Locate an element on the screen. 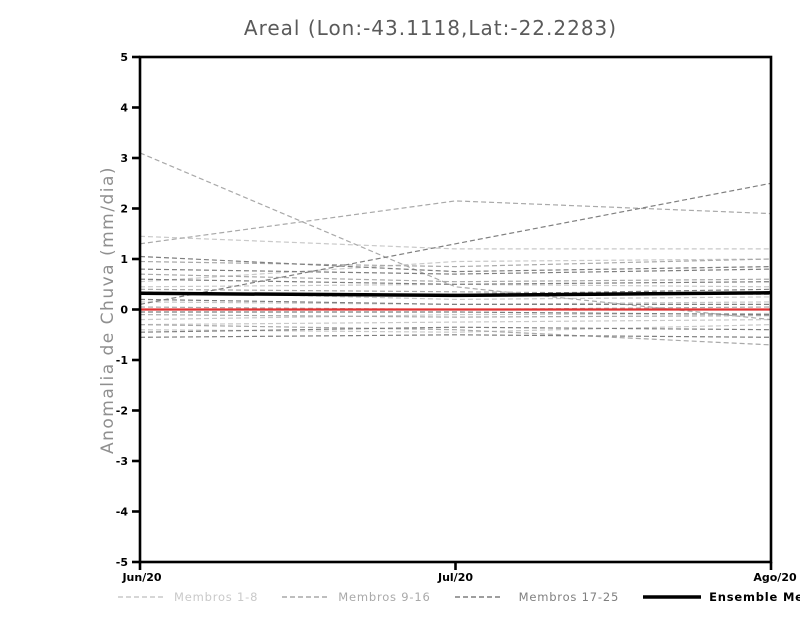 The width and height of the screenshot is (800, 618). legend-item-membros-1-8: Membros 1-8 is located at coordinates (188, 597).